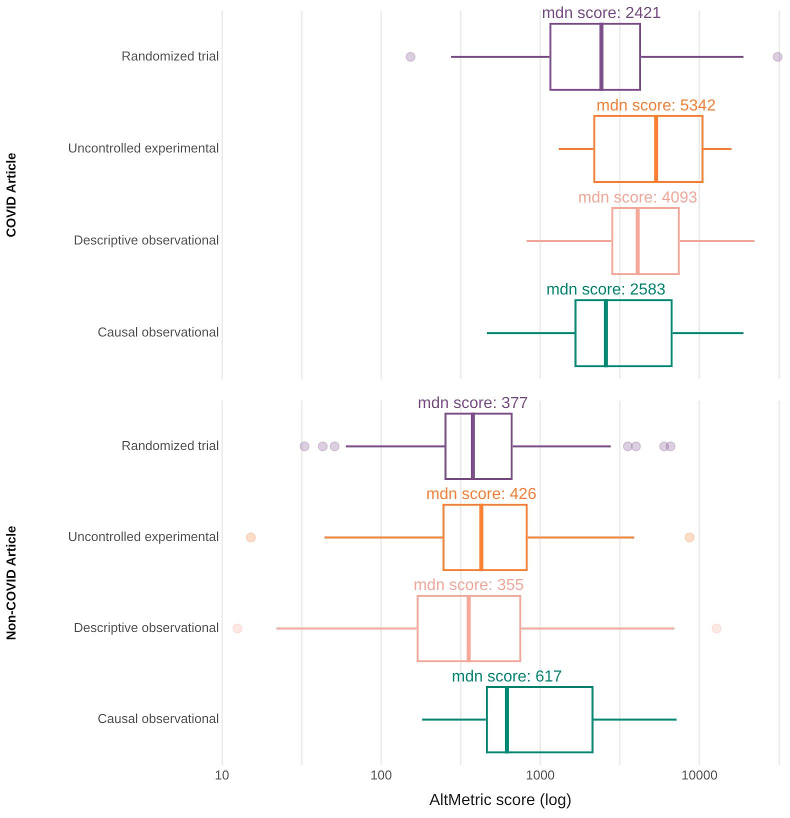  I want to click on annotation: mdn score: 355, so click(469, 585).